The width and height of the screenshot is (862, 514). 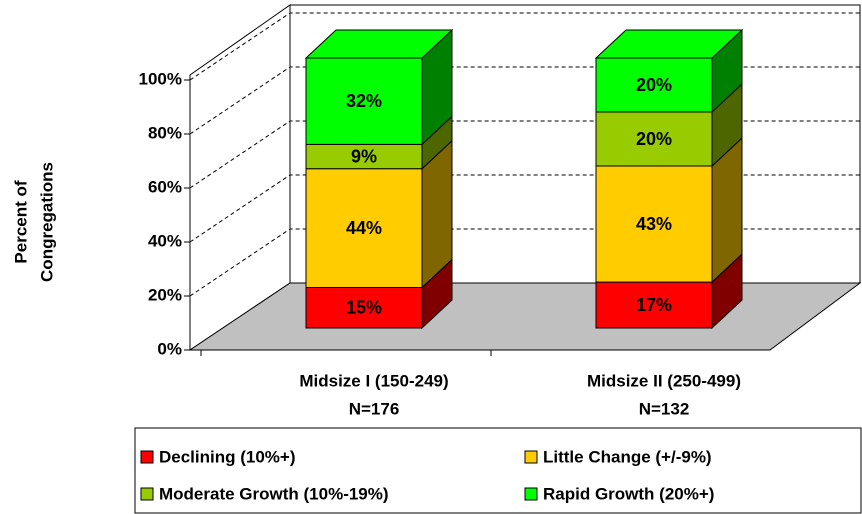 What do you see at coordinates (498, 470) in the screenshot?
I see `legend` at bounding box center [498, 470].